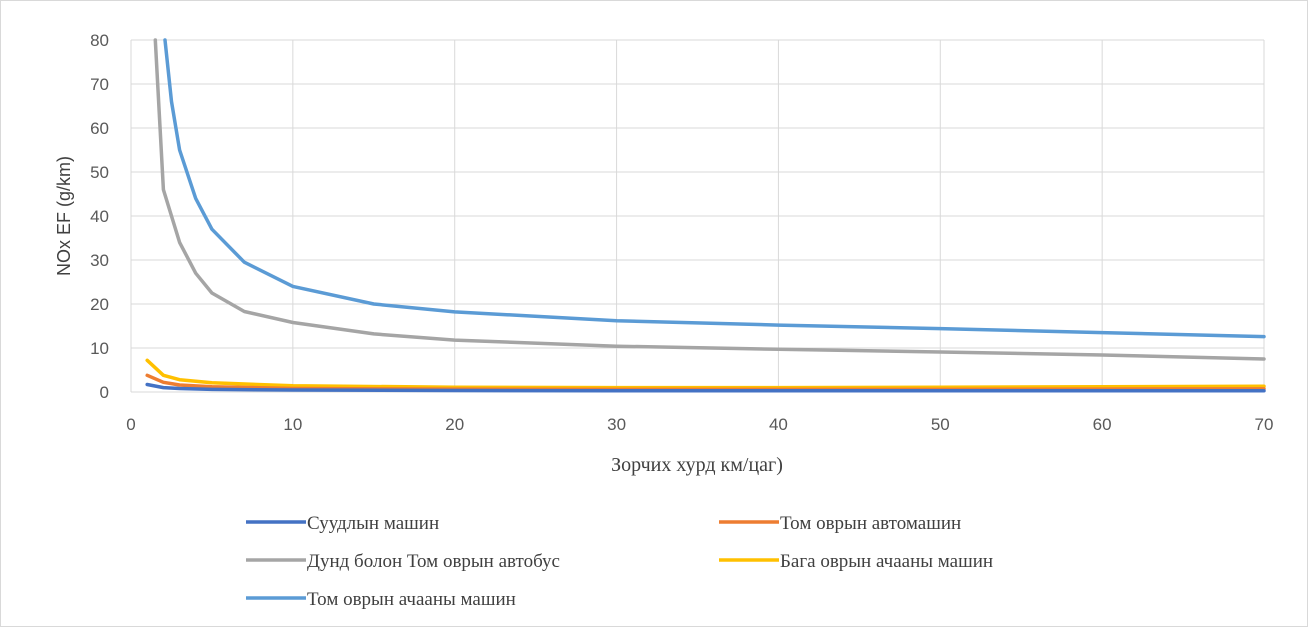 This screenshot has height=631, width=1308. Describe the element at coordinates (104, 392) in the screenshot. I see `y-tick-label: 0` at that location.